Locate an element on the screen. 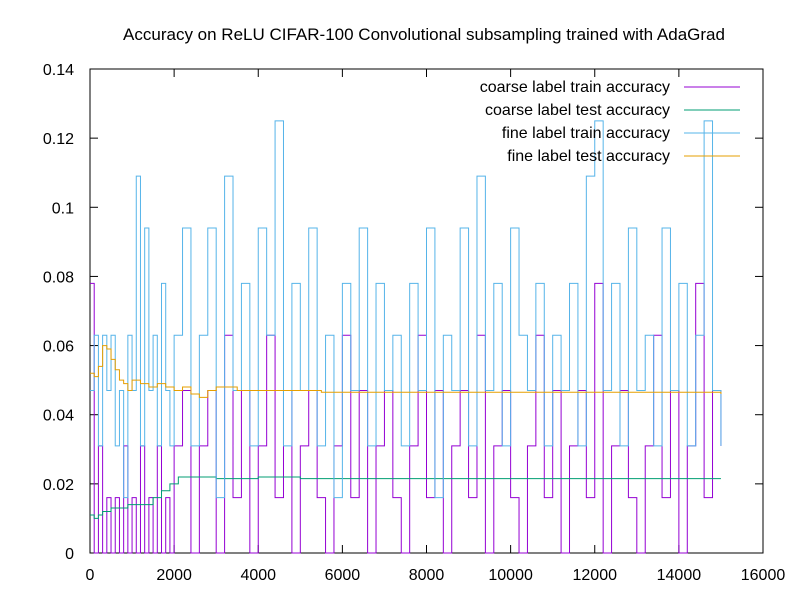  y-tick-label: 0.02 is located at coordinates (58, 485).